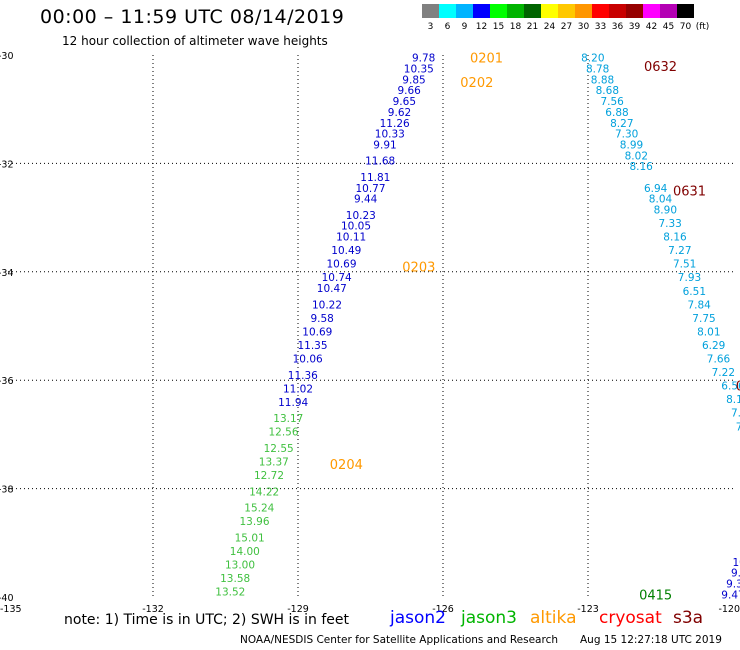  What do you see at coordinates (735, 414) in the screenshot?
I see `wave-height-point: 7.63` at bounding box center [735, 414].